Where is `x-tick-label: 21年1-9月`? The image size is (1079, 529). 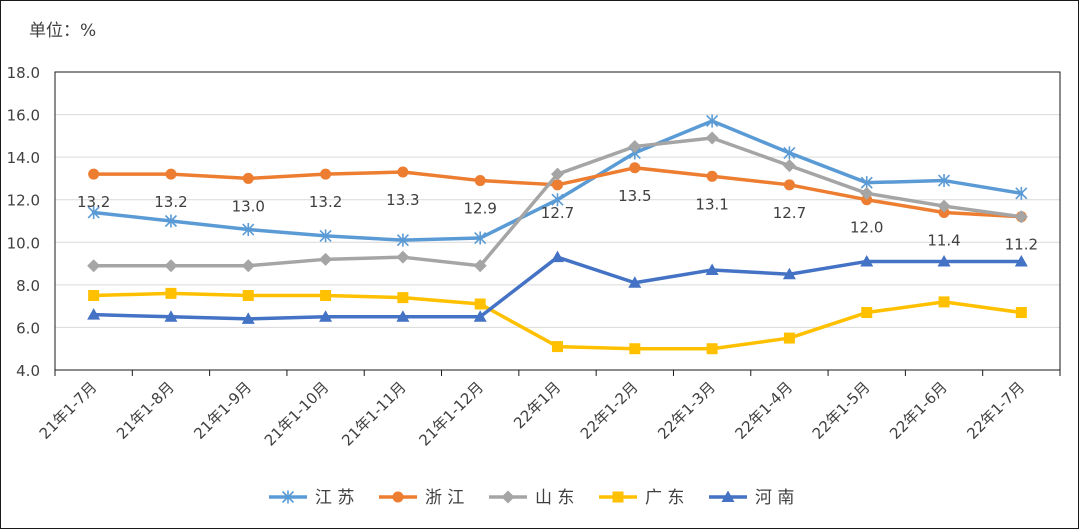
x-tick-label: 21年1-9月 is located at coordinates (222, 410).